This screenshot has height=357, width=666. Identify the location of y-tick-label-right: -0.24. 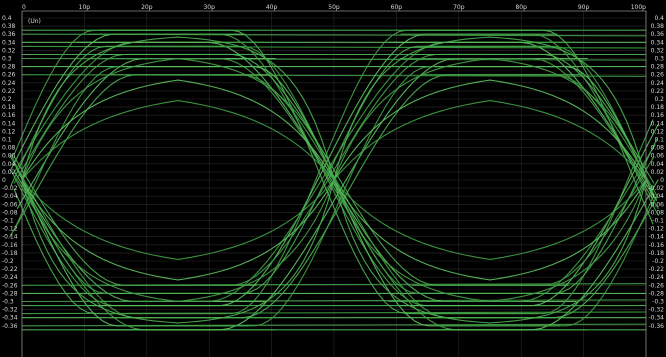
(656, 277).